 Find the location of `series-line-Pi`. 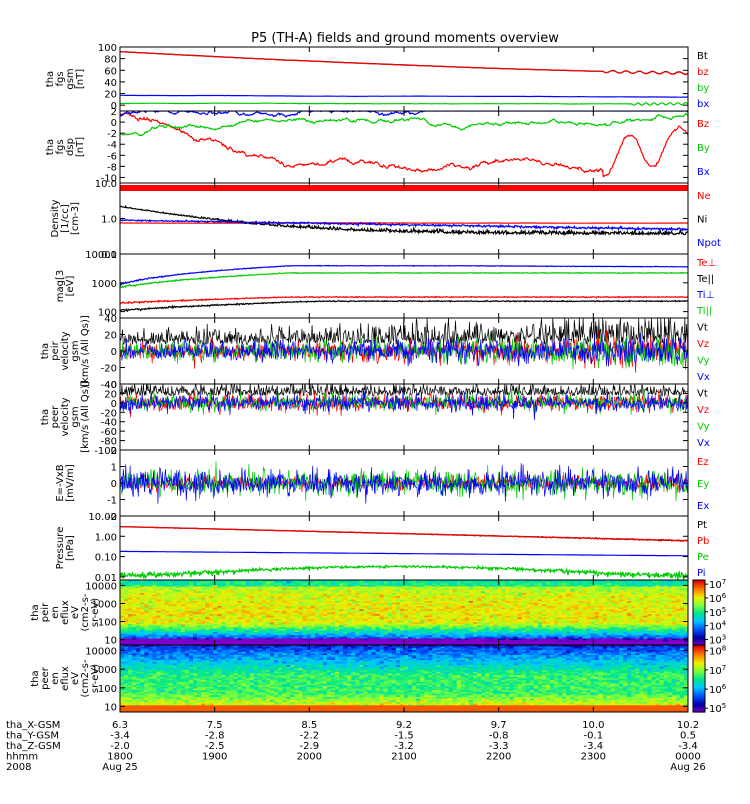

series-line-Pi is located at coordinates (404, 553).